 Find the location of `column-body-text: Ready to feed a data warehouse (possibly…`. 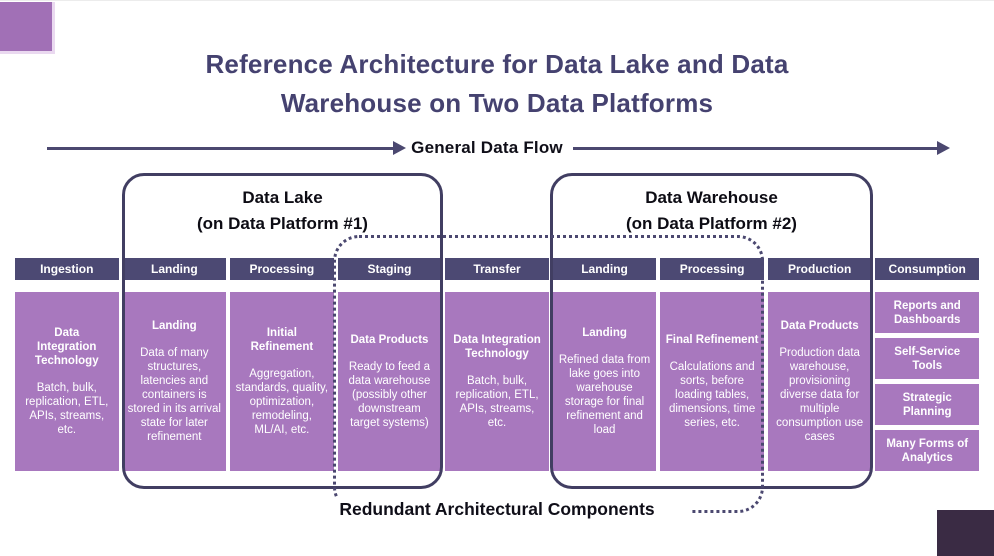

column-body-text: Ready to feed a data warehouse (possibly… is located at coordinates (389, 395).